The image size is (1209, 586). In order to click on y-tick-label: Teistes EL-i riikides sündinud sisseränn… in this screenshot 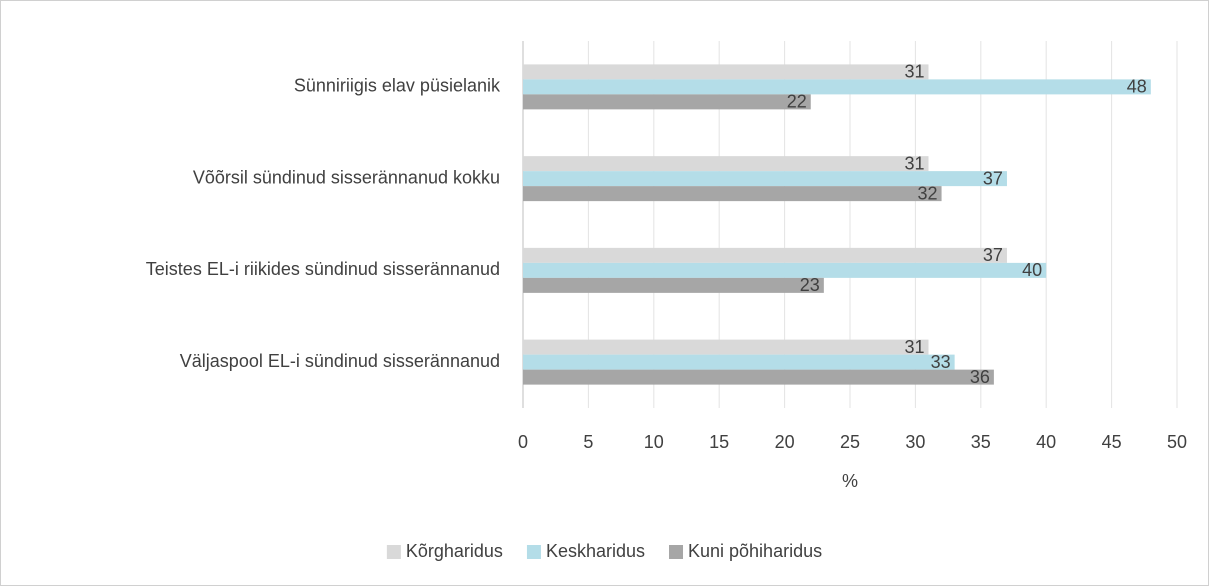, I will do `click(323, 269)`.